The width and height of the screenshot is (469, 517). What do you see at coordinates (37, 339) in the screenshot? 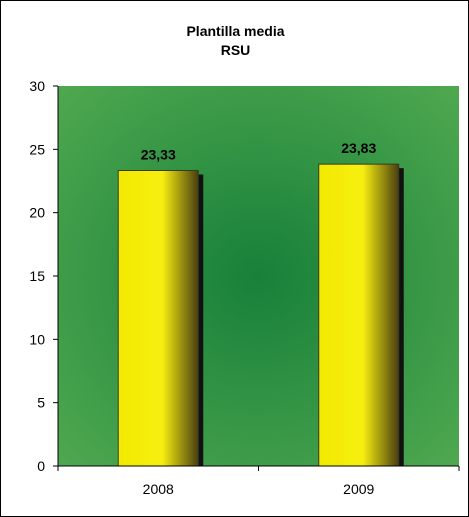
I see `y-tick-label-10: 10` at bounding box center [37, 339].